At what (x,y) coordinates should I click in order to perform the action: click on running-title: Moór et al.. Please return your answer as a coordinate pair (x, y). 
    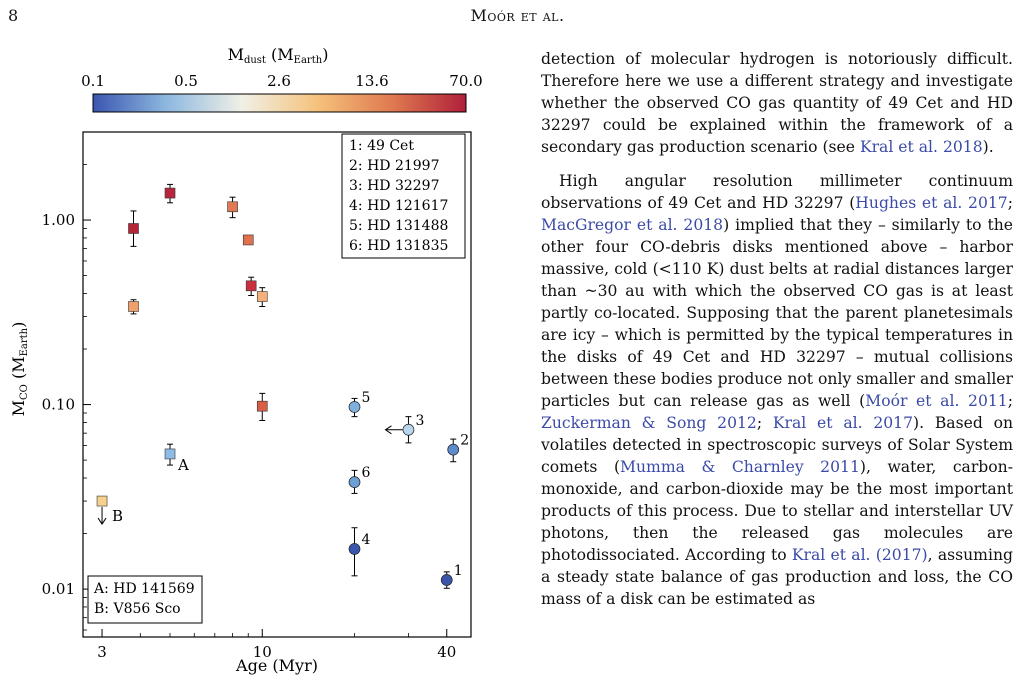
    Looking at the image, I should click on (517, 15).